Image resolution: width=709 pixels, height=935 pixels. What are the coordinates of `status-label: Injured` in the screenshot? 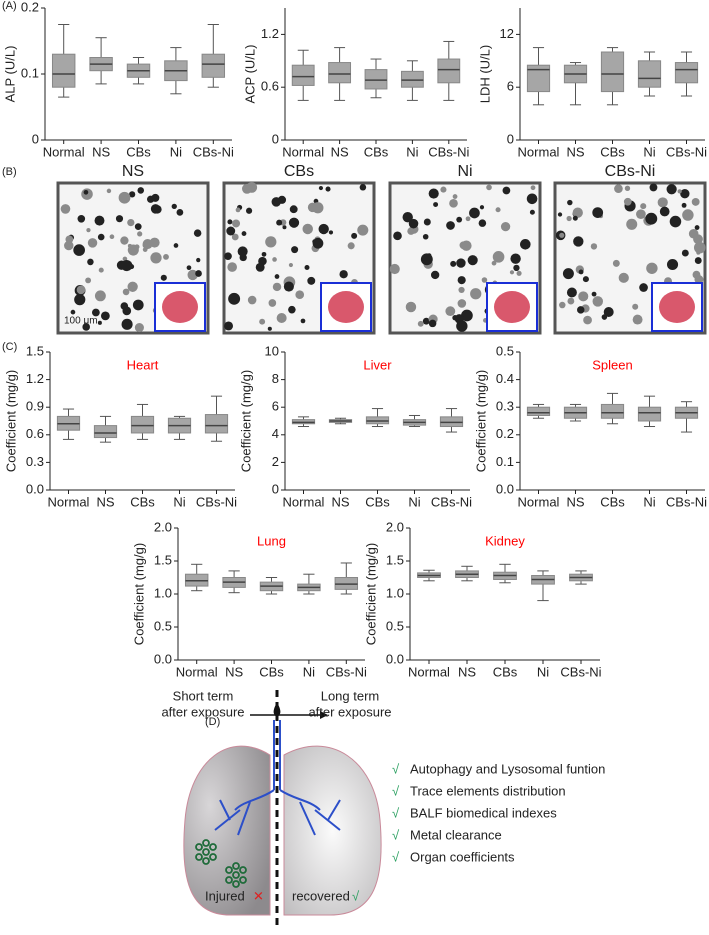 It's located at (225, 895).